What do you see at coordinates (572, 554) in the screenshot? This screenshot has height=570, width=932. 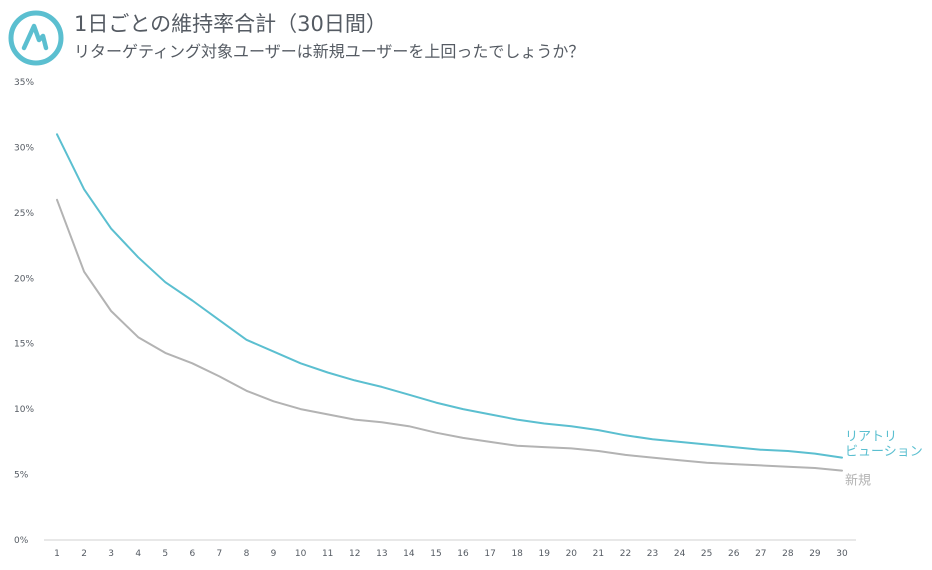 I see `x-tick-label: 20` at bounding box center [572, 554].